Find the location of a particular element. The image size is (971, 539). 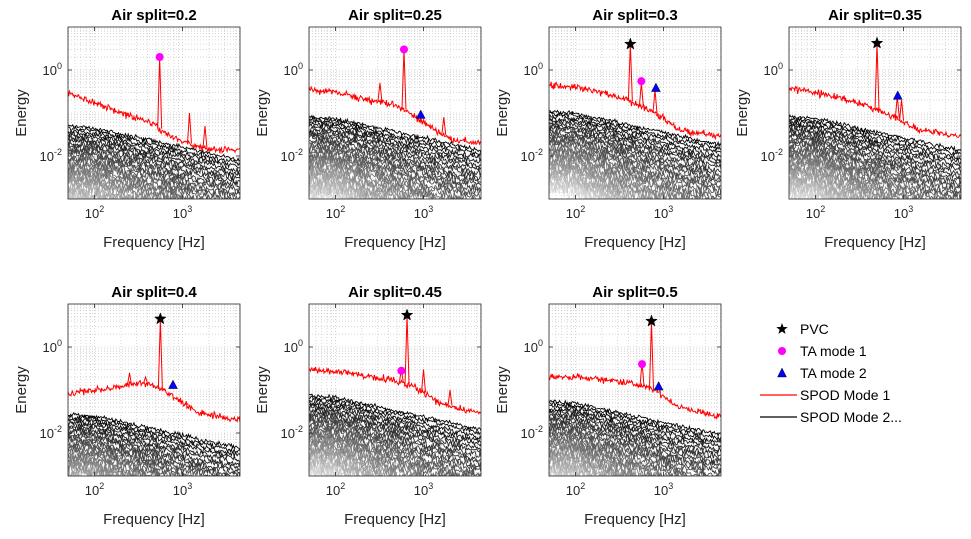

spod-mode-9-line is located at coordinates (635, 150).